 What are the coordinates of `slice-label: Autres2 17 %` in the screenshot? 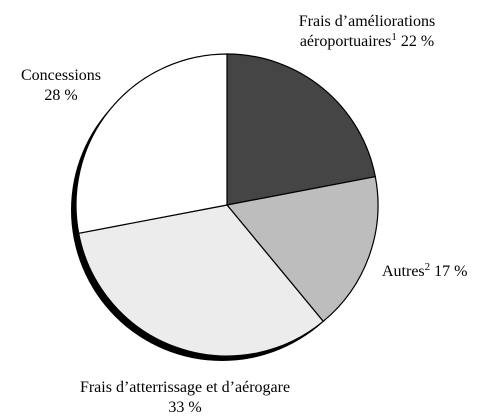 It's located at (437, 272).